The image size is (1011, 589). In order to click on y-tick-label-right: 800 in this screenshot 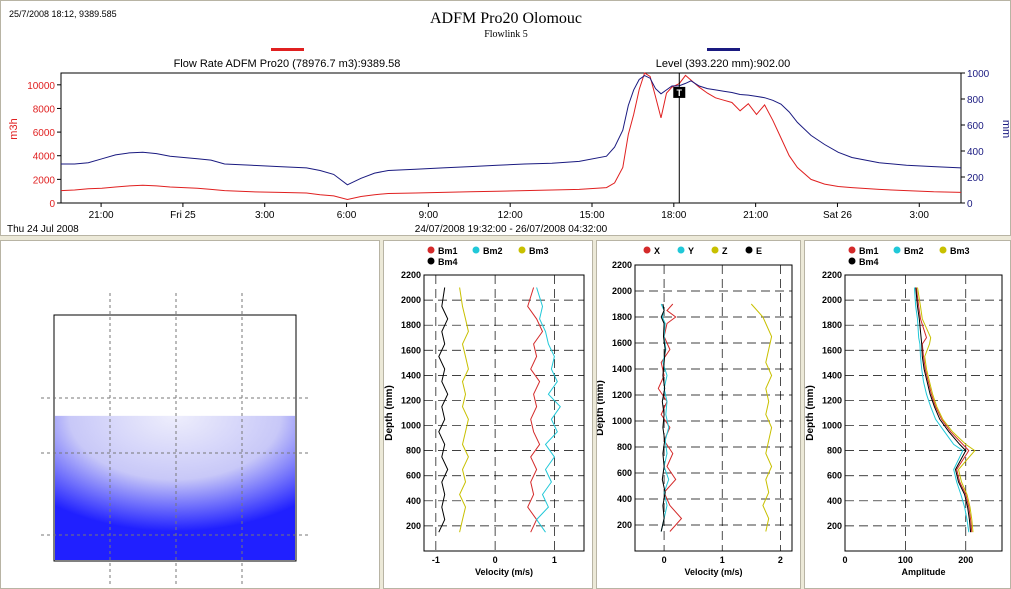, I will do `click(975, 100)`.